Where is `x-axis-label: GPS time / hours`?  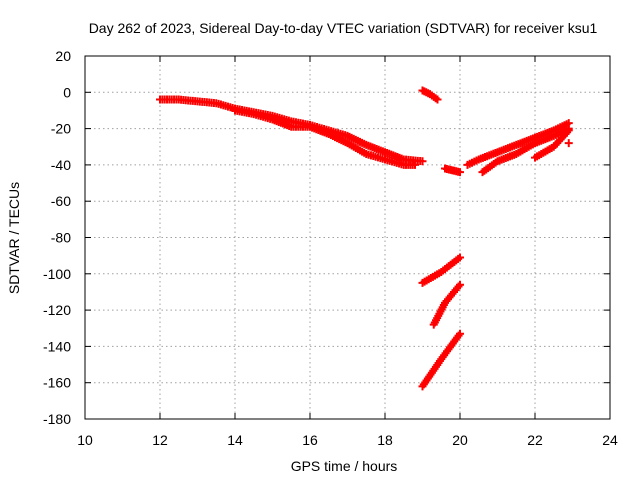
x-axis-label: GPS time / hours is located at coordinates (344, 466).